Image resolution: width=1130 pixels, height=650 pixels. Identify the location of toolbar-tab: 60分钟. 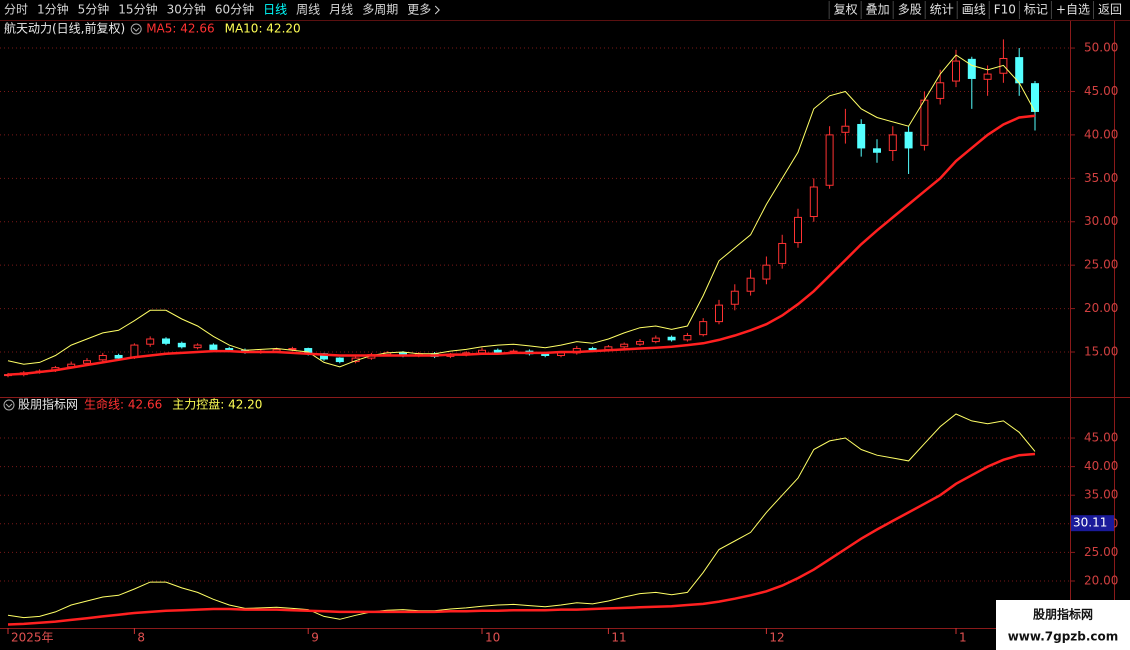
(234, 9).